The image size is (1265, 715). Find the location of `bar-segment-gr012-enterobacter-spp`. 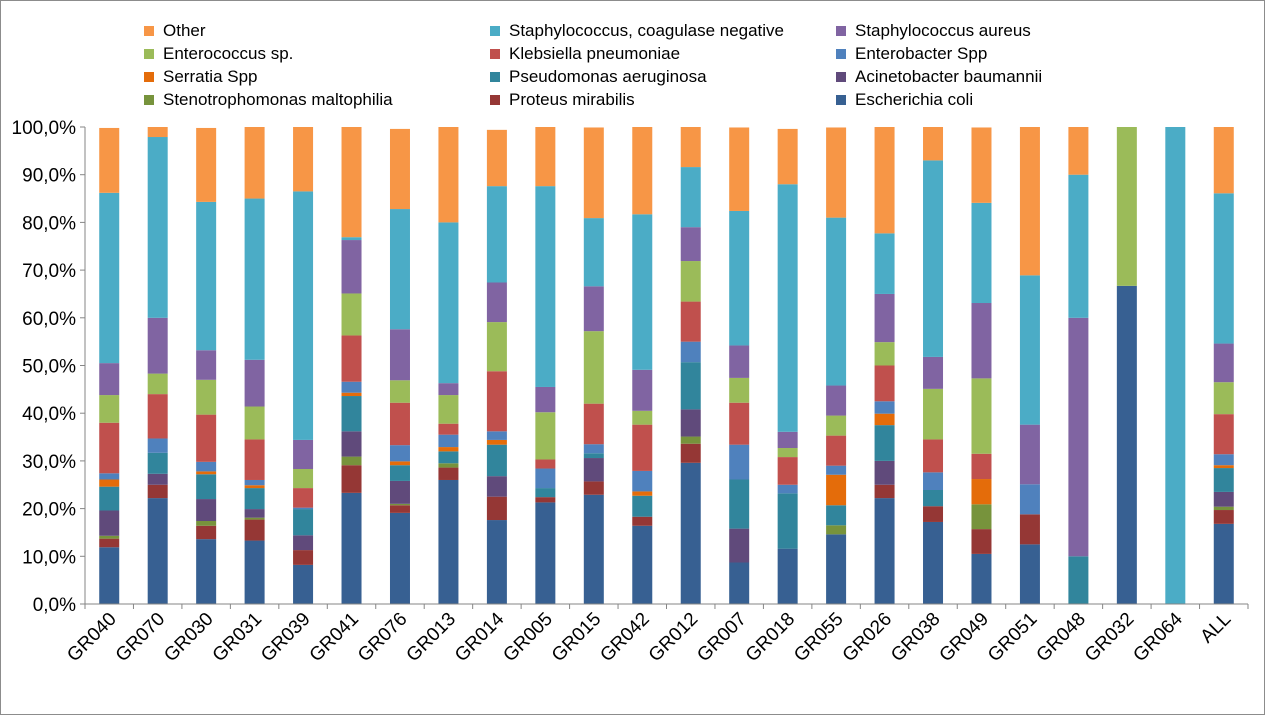

bar-segment-gr012-enterobacter-spp is located at coordinates (690, 352).